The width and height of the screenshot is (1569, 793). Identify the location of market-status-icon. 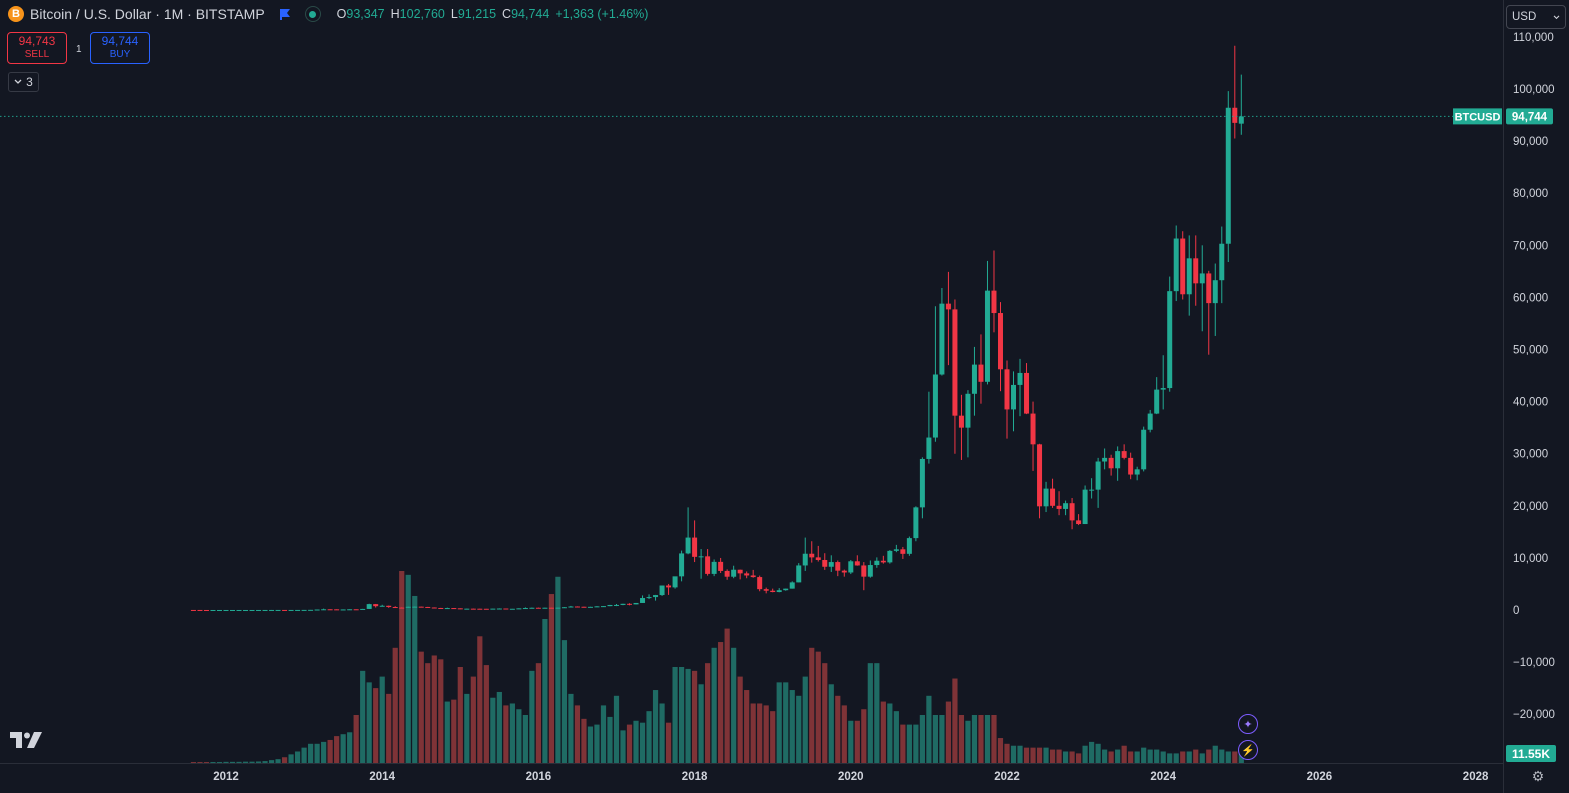
(312, 14).